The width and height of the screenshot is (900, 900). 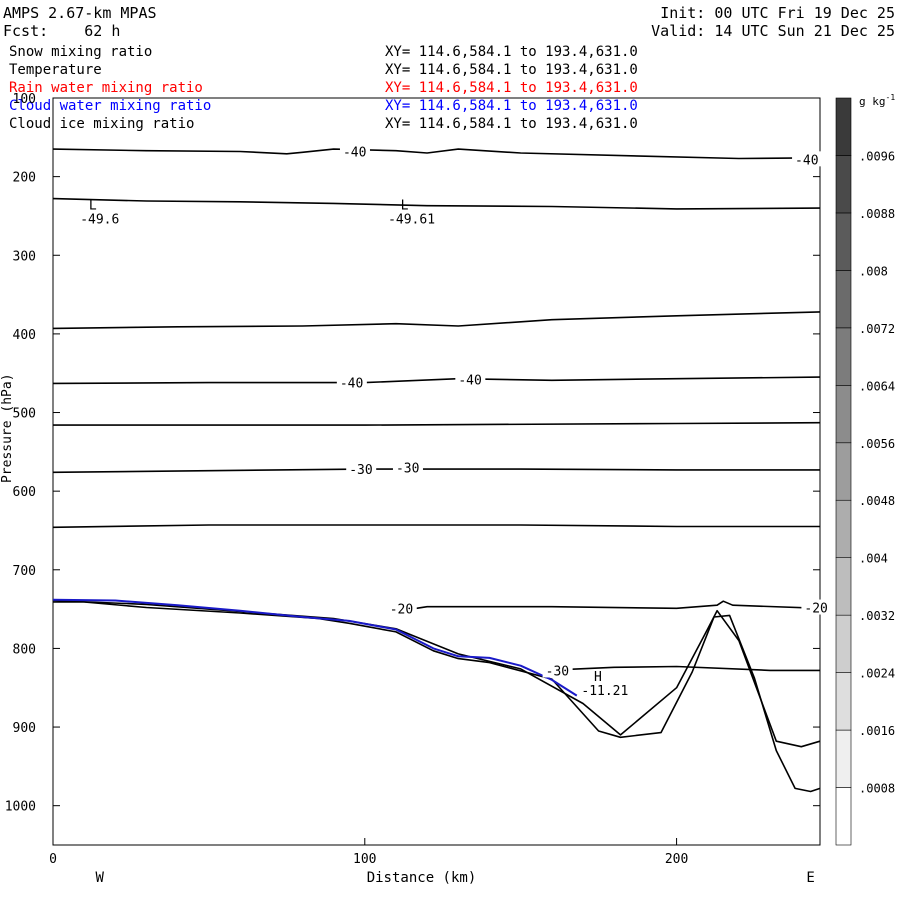 What do you see at coordinates (891, 97) in the screenshot?
I see `colorbar-unit-exponent: -1` at bounding box center [891, 97].